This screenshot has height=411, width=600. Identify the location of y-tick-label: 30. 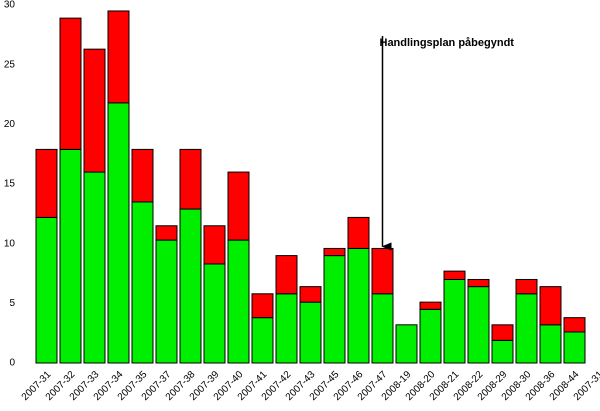
(10, 5).